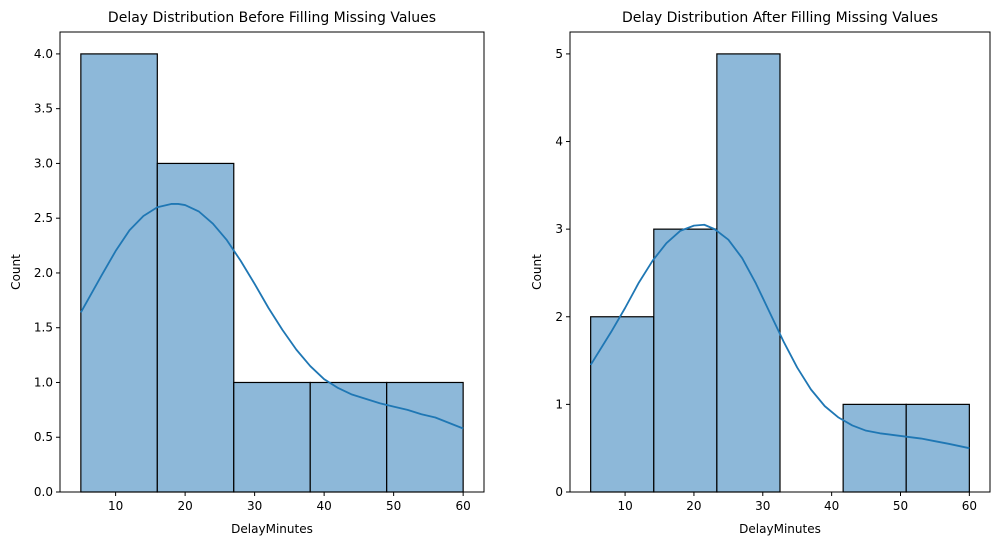 This screenshot has height=545, width=1001. I want to click on y-tick-label: 0.5, so click(43, 437).